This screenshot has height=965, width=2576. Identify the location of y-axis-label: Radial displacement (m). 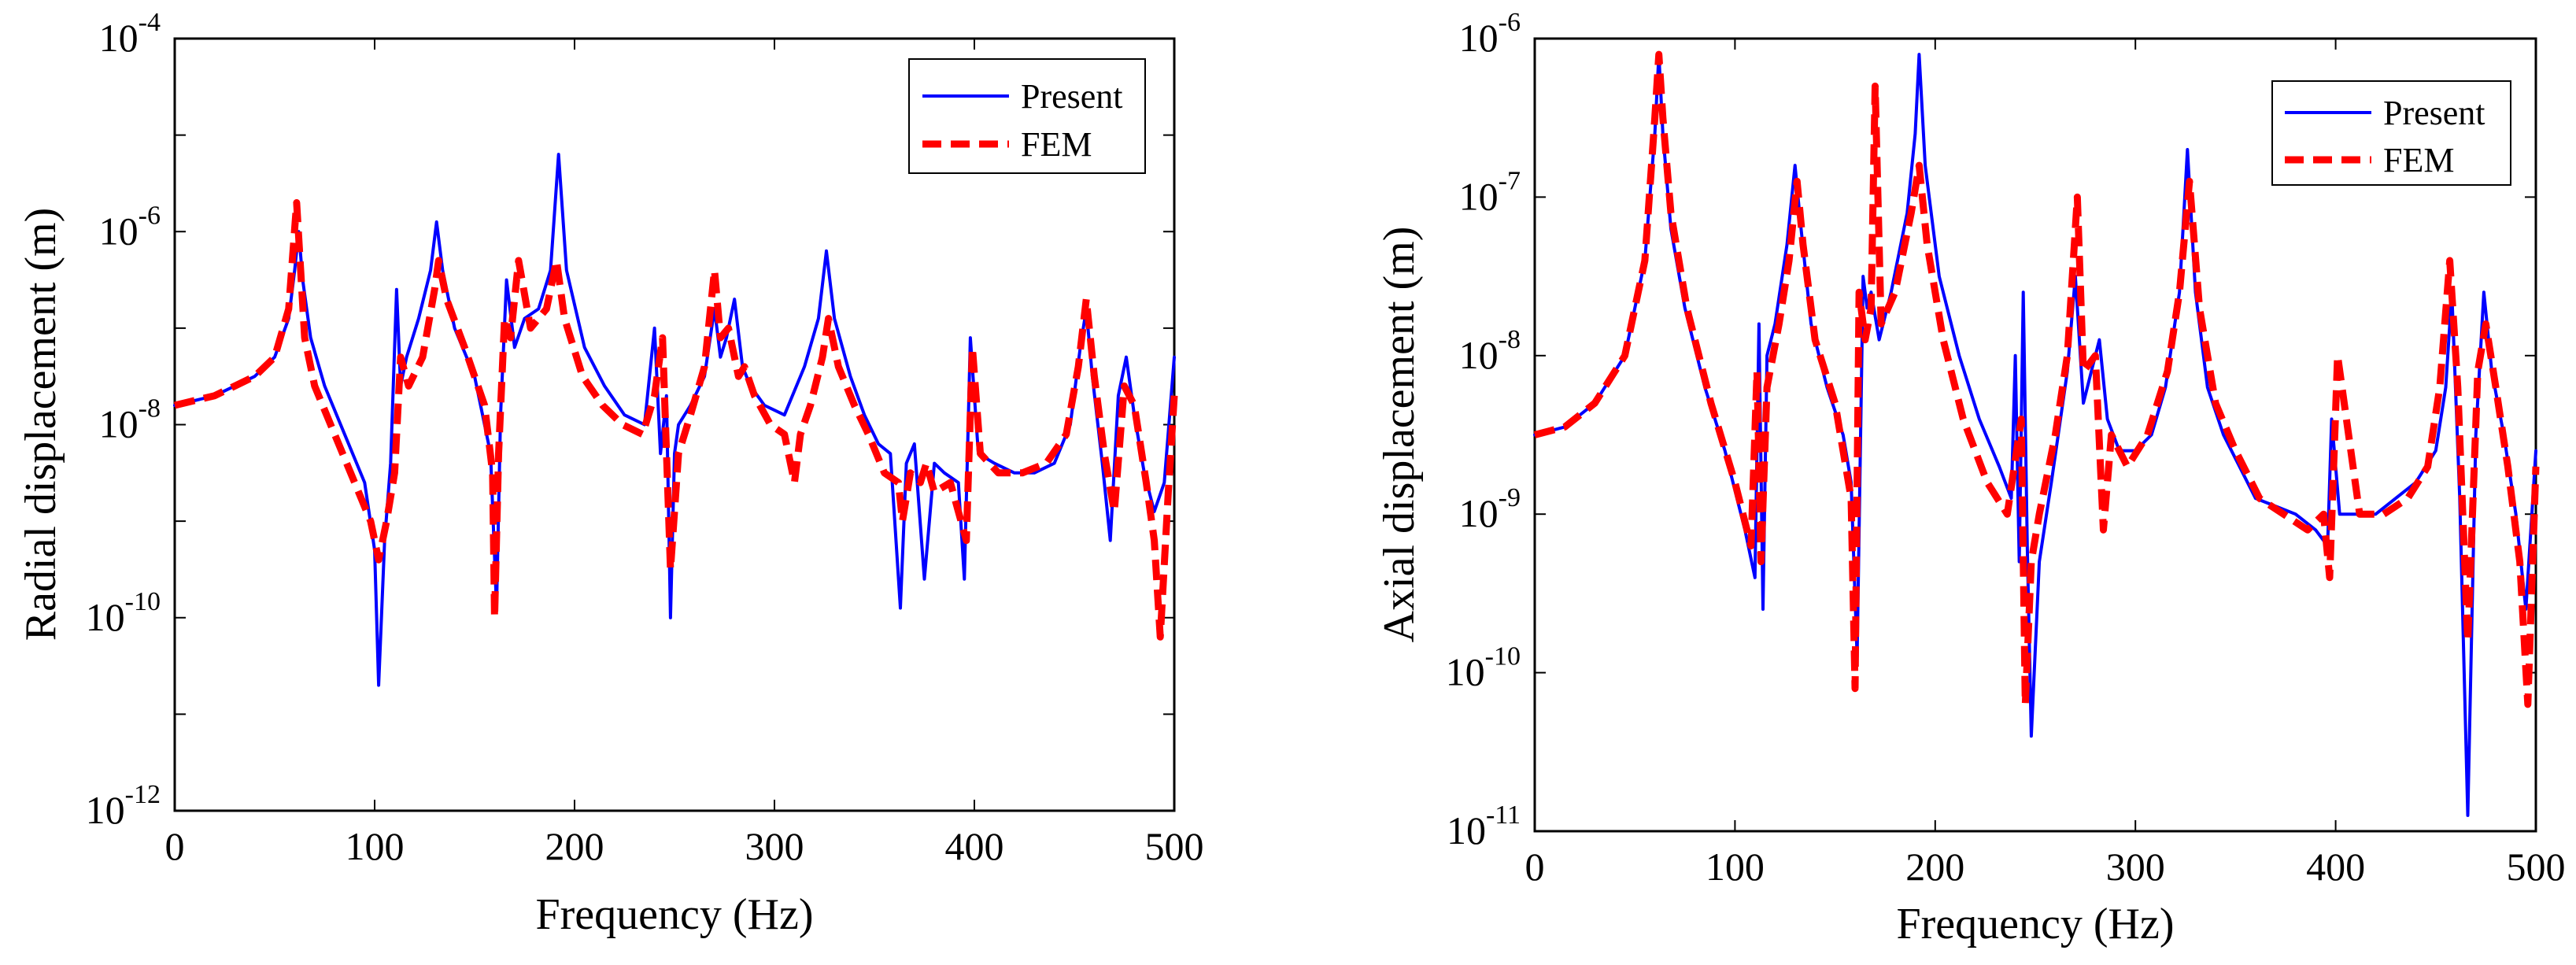
(41, 424).